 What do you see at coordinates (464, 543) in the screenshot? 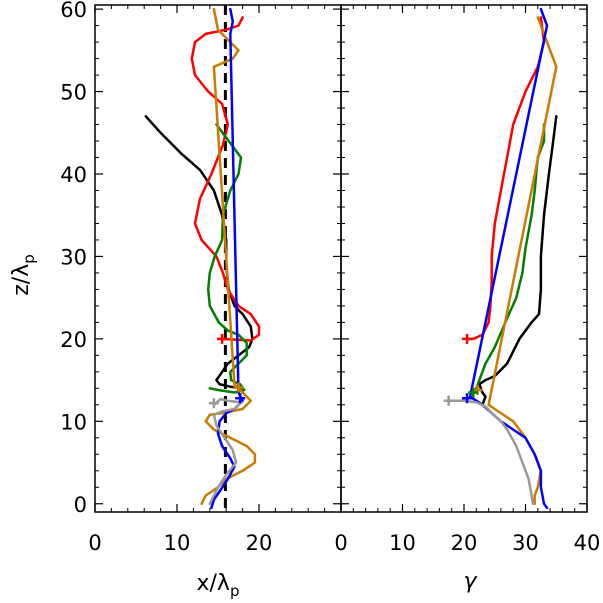
I see `right-x-tick-label: 20` at bounding box center [464, 543].